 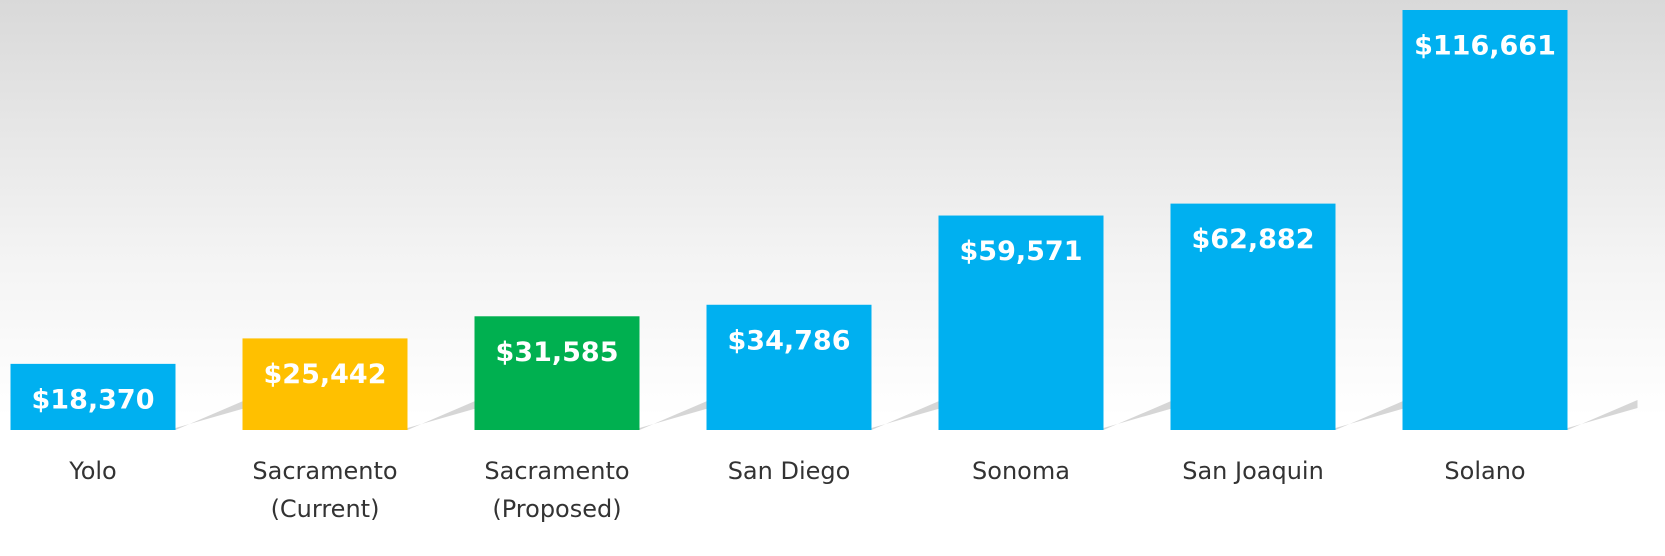 I want to click on value-label: $34,786, so click(x=789, y=340).